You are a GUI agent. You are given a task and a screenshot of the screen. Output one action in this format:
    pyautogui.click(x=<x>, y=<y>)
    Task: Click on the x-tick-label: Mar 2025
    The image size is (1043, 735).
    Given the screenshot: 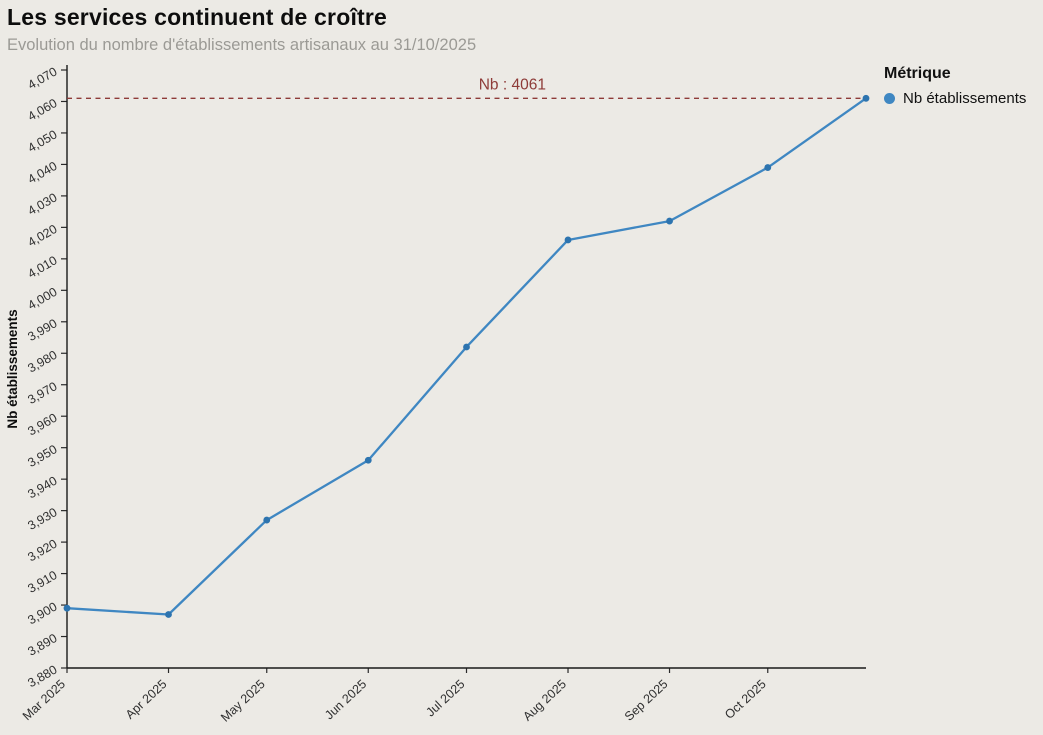 What is the action you would take?
    pyautogui.click(x=44, y=700)
    